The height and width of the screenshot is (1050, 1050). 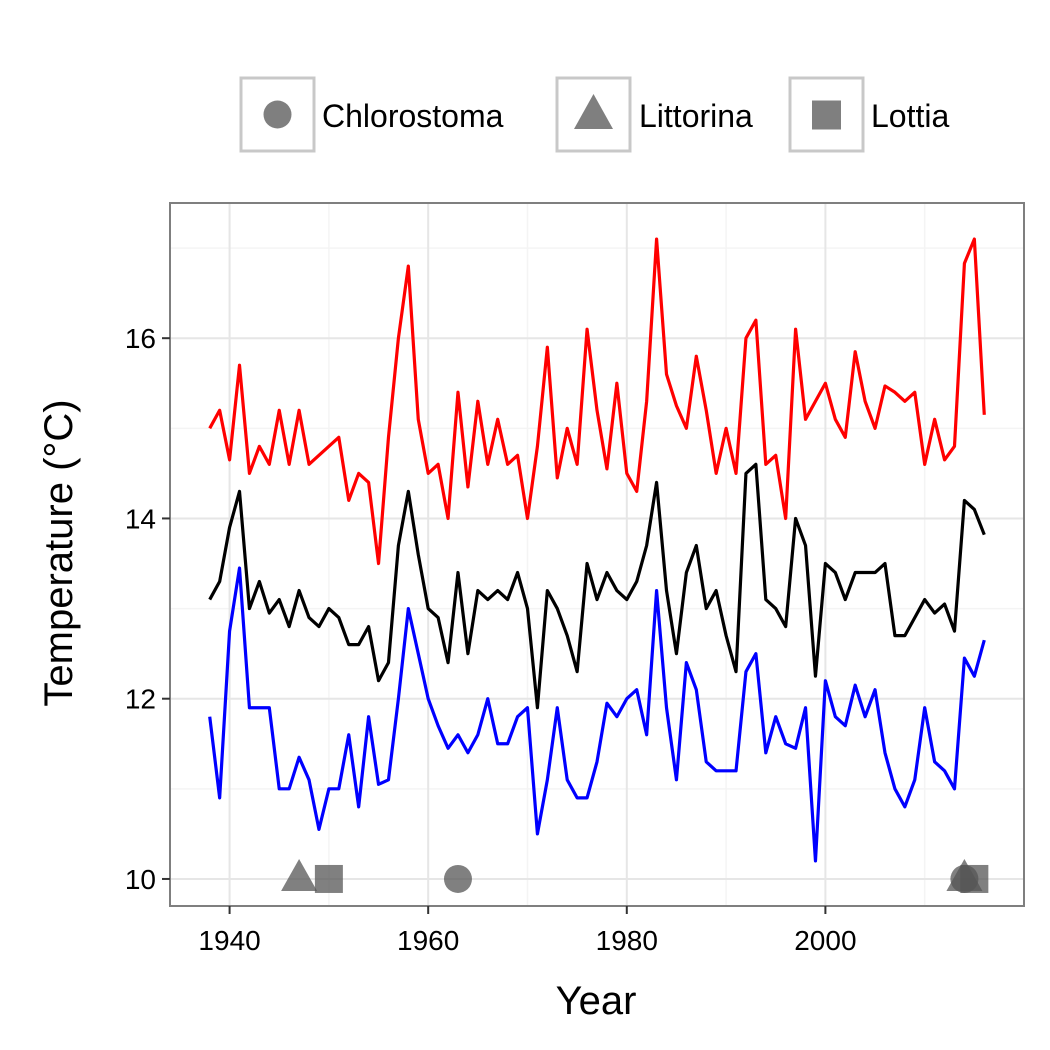 What do you see at coordinates (627, 940) in the screenshot?
I see `x-tick-label: 1980` at bounding box center [627, 940].